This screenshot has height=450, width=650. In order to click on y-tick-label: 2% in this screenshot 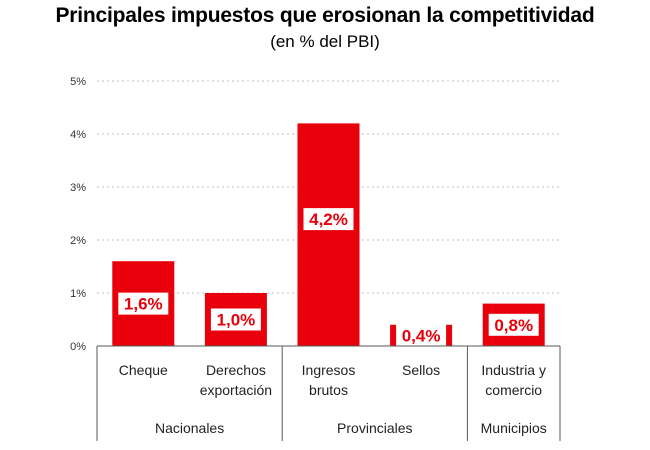, I will do `click(78, 241)`.